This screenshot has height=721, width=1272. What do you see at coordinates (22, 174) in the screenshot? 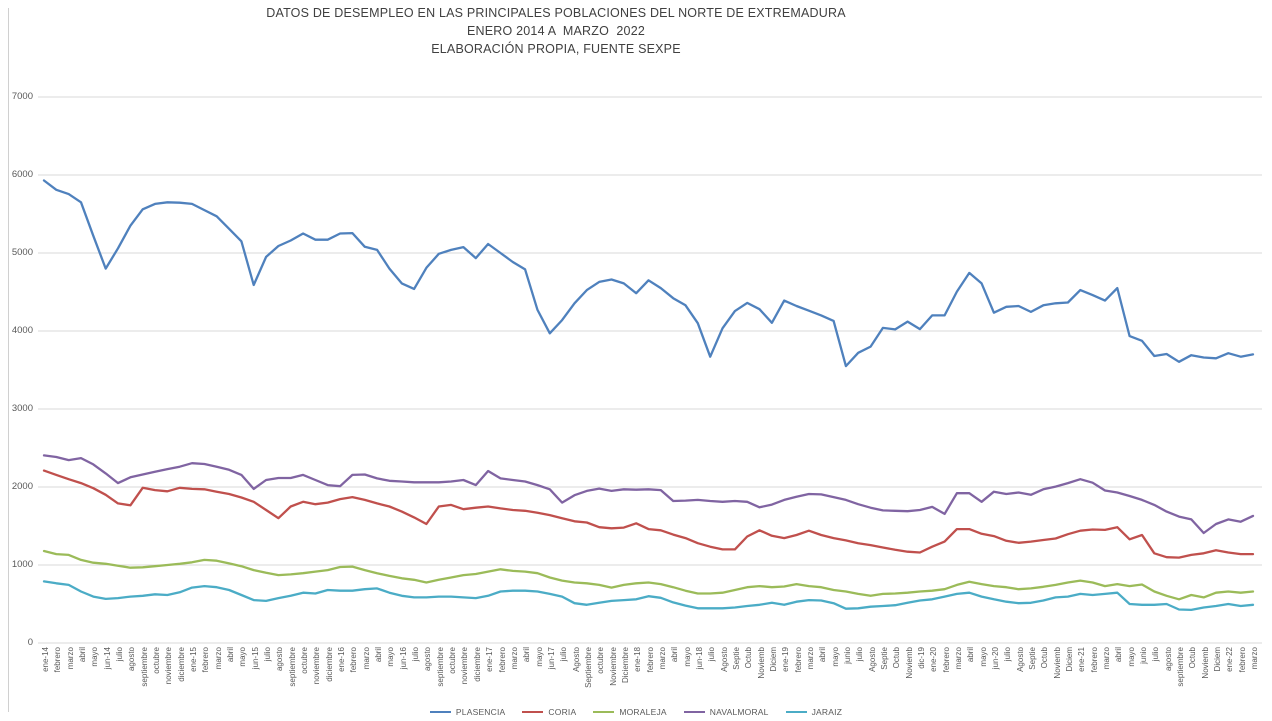
I see `y-axis-tick-label: 6000` at bounding box center [22, 174].